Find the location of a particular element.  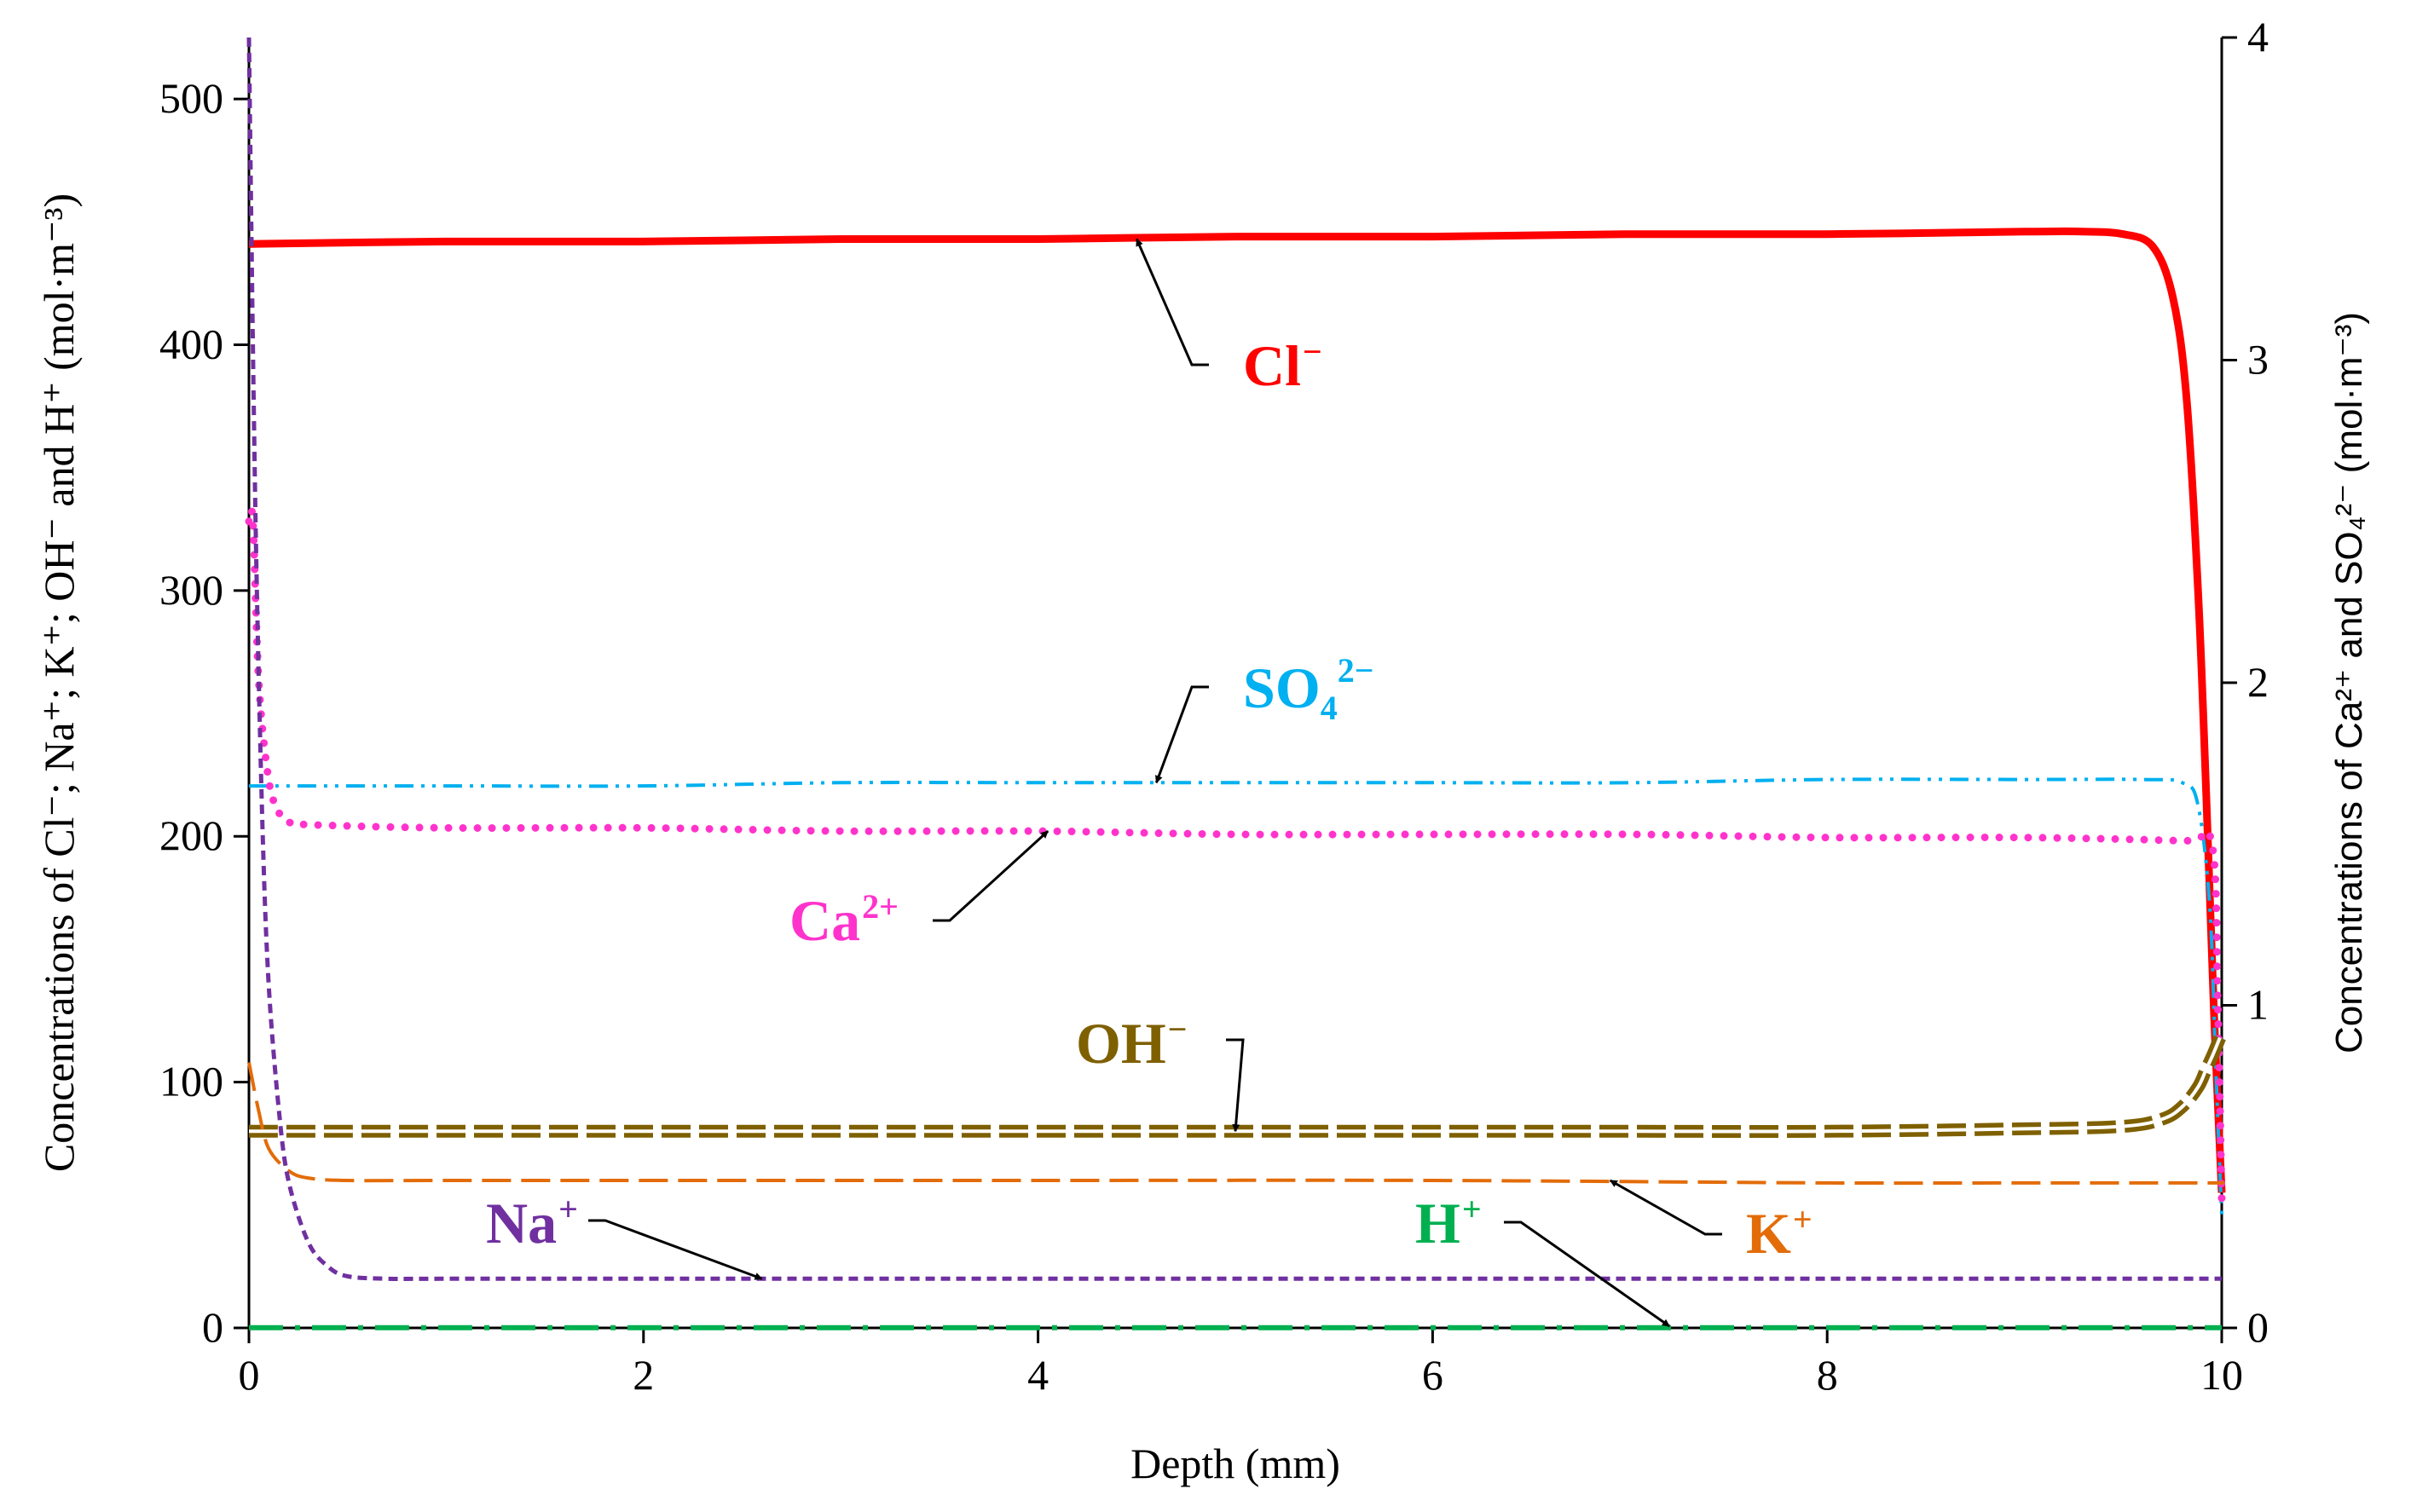

series-oh-line-inner is located at coordinates (1236, 1083).